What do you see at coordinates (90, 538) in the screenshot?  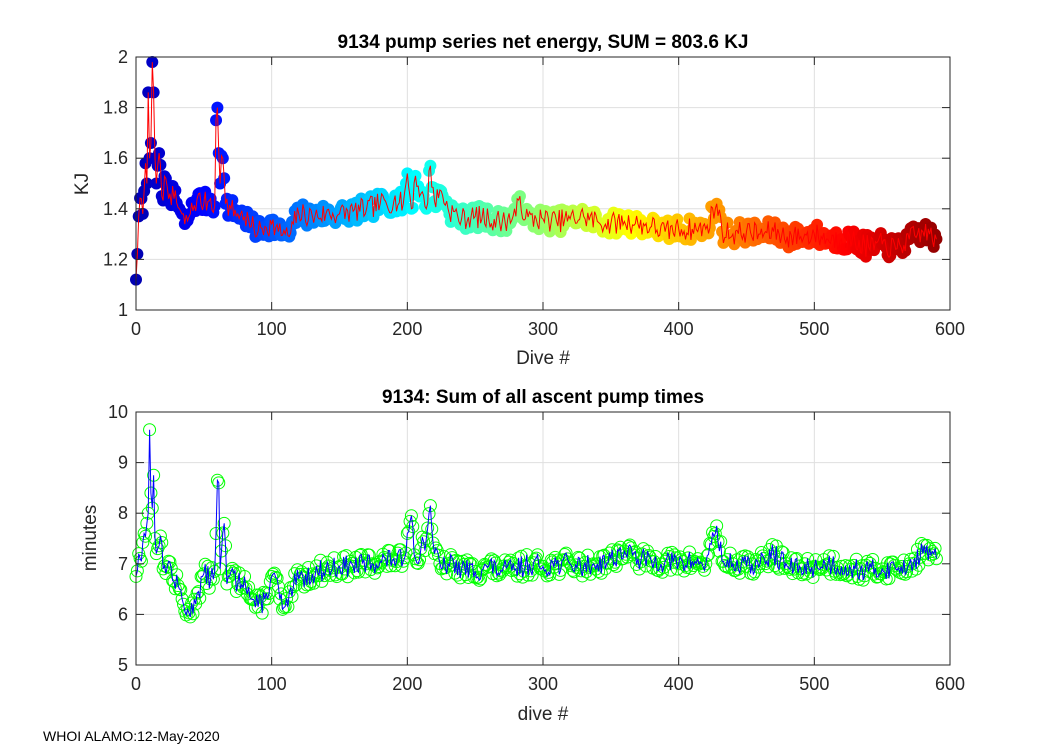 I see `pump-time-y-axis-label: minutes` at bounding box center [90, 538].